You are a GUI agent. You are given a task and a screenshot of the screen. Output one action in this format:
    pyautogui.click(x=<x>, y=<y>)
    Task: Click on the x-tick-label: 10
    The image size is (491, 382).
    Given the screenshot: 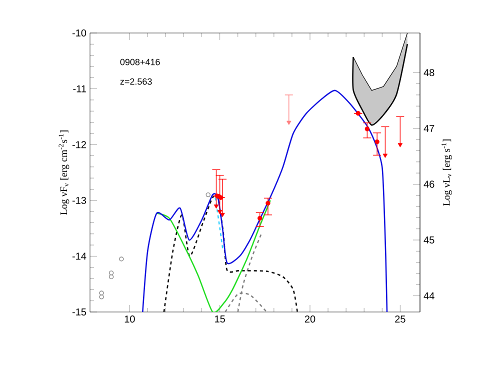 What is the action you would take?
    pyautogui.click(x=129, y=319)
    